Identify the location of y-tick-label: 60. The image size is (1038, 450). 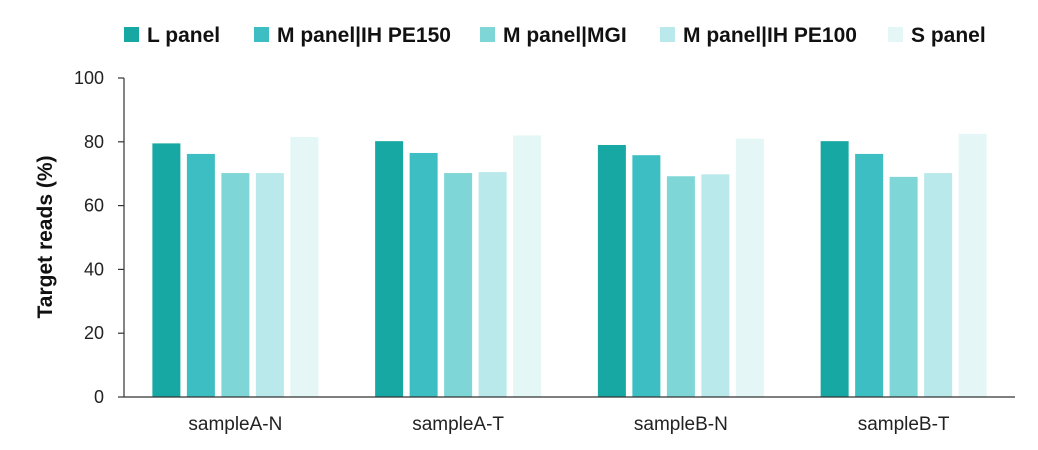
(94, 206).